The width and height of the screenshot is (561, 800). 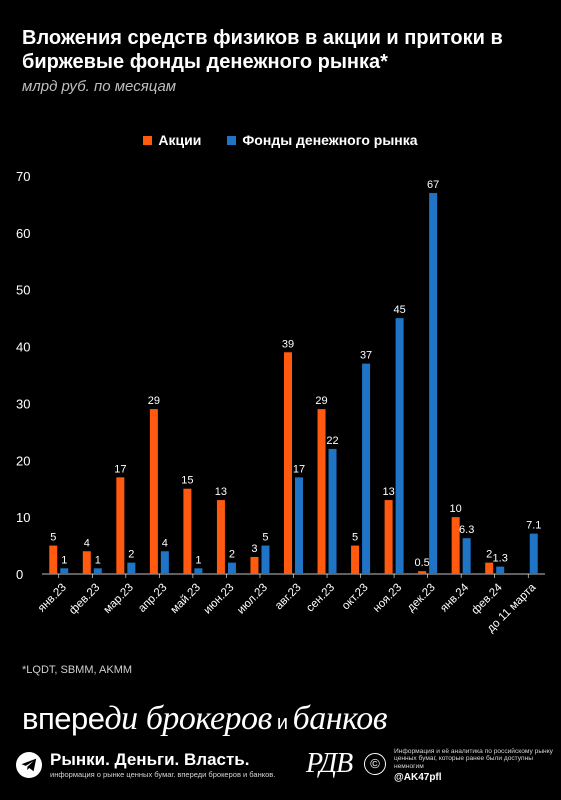 What do you see at coordinates (77, 670) in the screenshot?
I see `footnote: *LQDT, SBMM, AKMM` at bounding box center [77, 670].